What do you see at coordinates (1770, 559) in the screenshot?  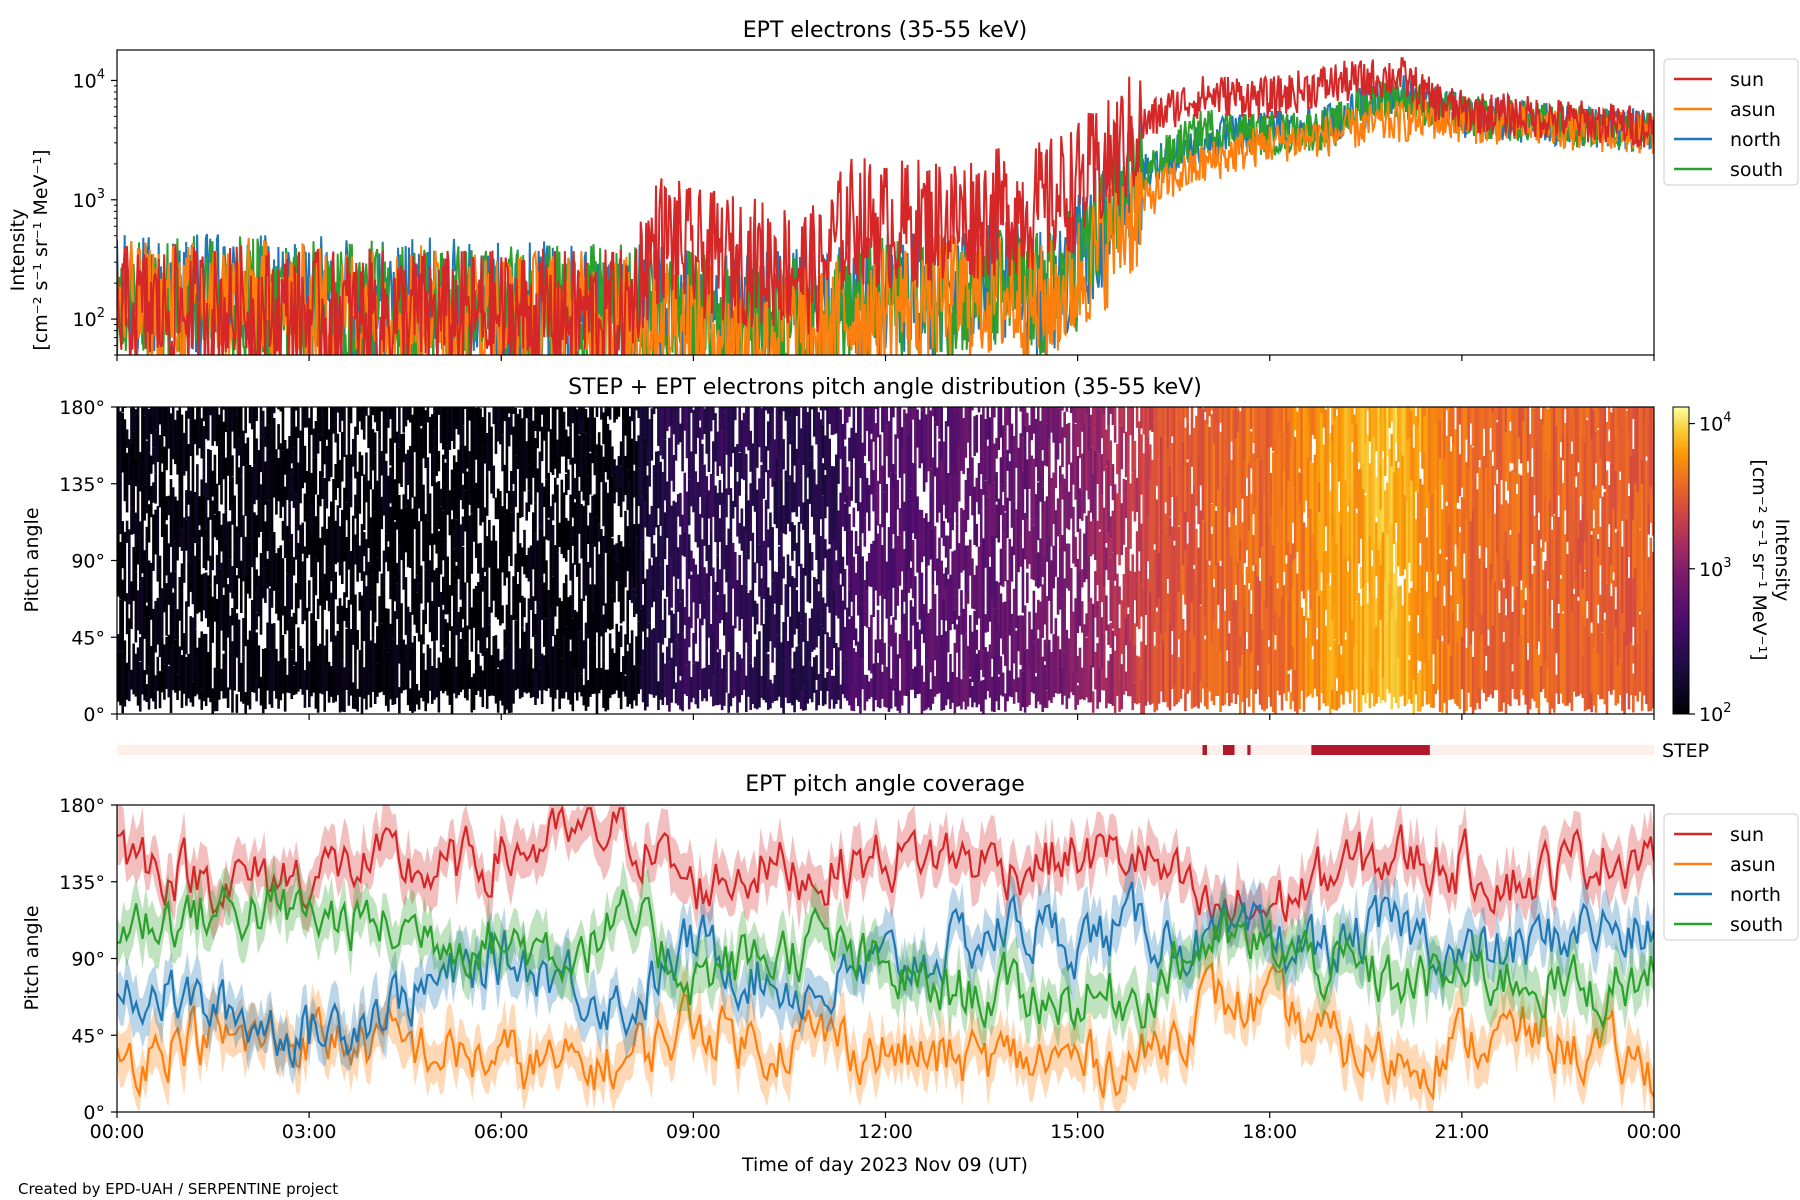 I see `colorbar-label: Intensity [cm⁻² s⁻¹ sr⁻¹ MeV⁻¹]` at bounding box center [1770, 559].